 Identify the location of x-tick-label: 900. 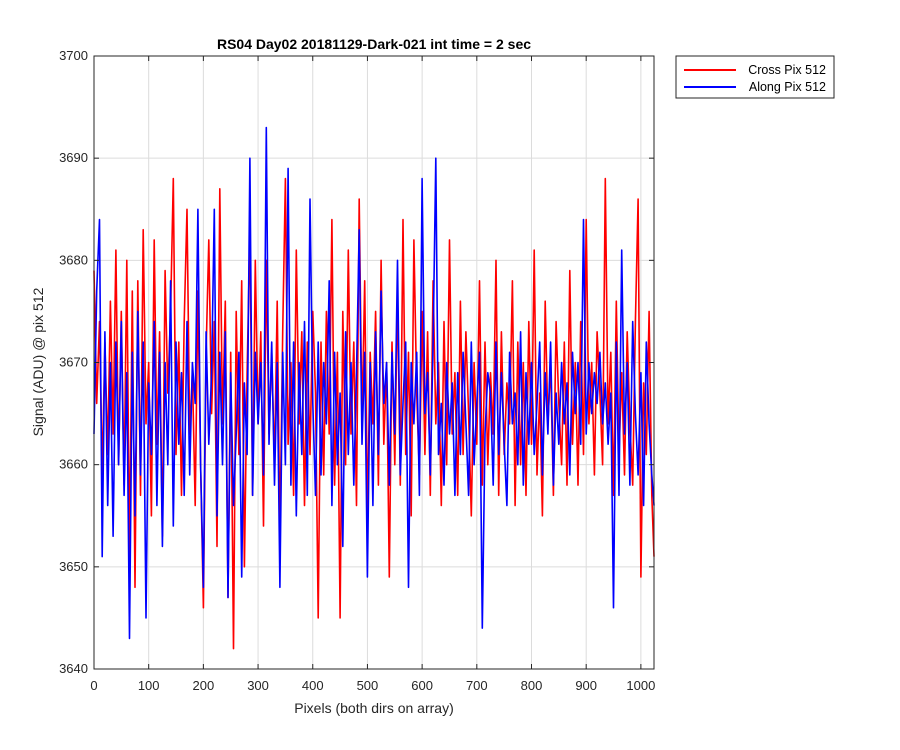
(586, 685).